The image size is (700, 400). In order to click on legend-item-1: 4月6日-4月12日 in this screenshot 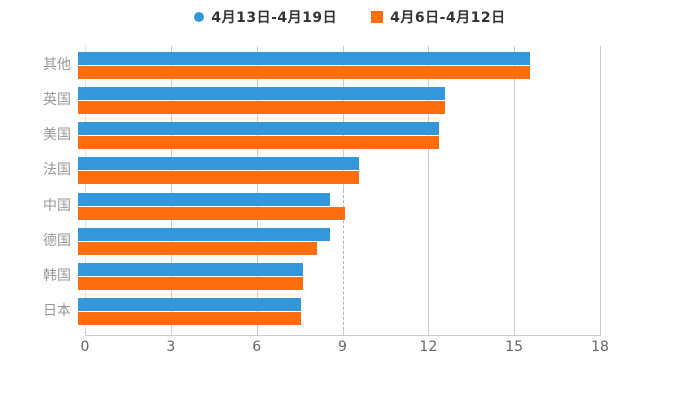, I will do `click(438, 17)`.